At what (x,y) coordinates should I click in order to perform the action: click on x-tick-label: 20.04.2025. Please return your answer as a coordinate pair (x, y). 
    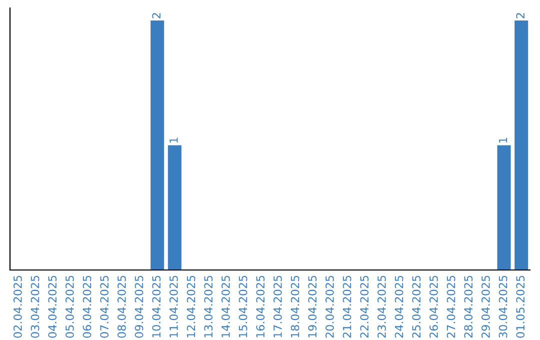
    Looking at the image, I should click on (329, 307).